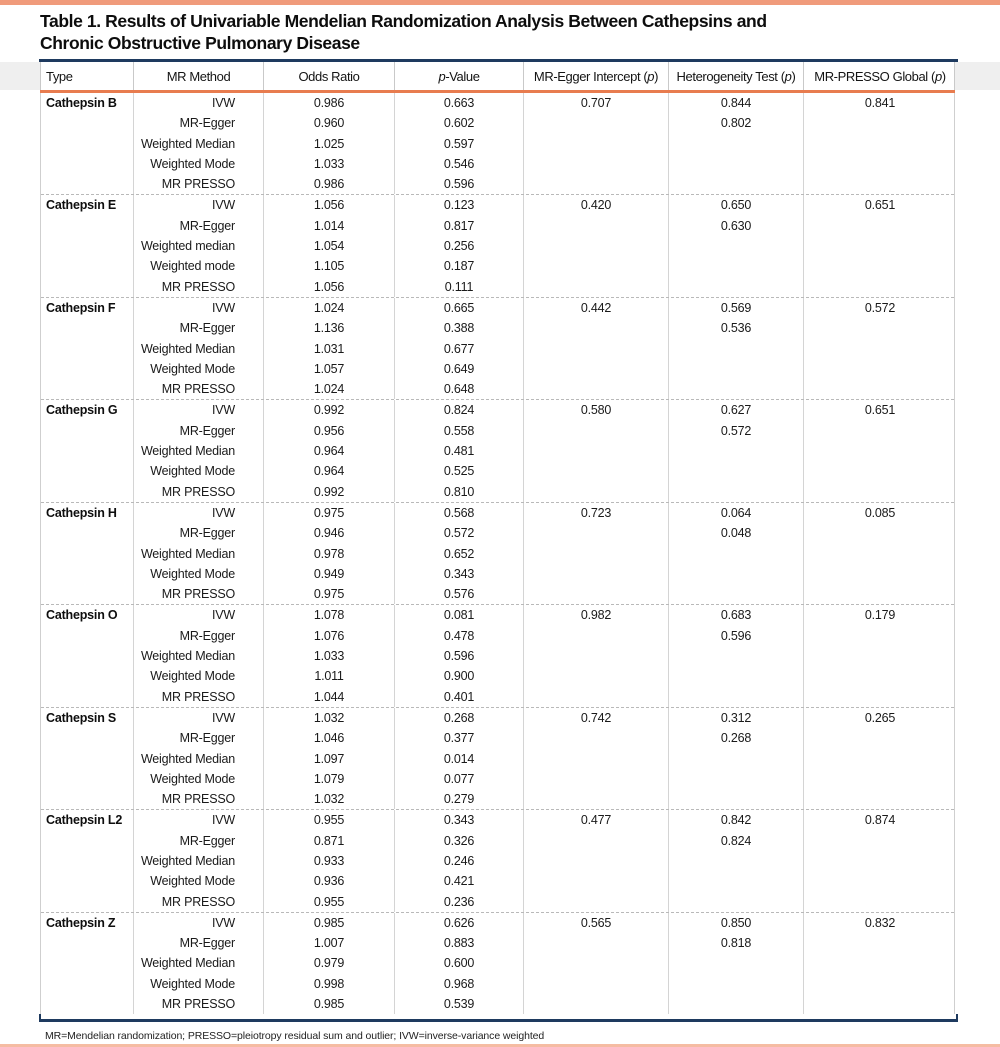  Describe the element at coordinates (735, 103) in the screenshot. I see `cell-heterogeneity: 0.844` at that location.